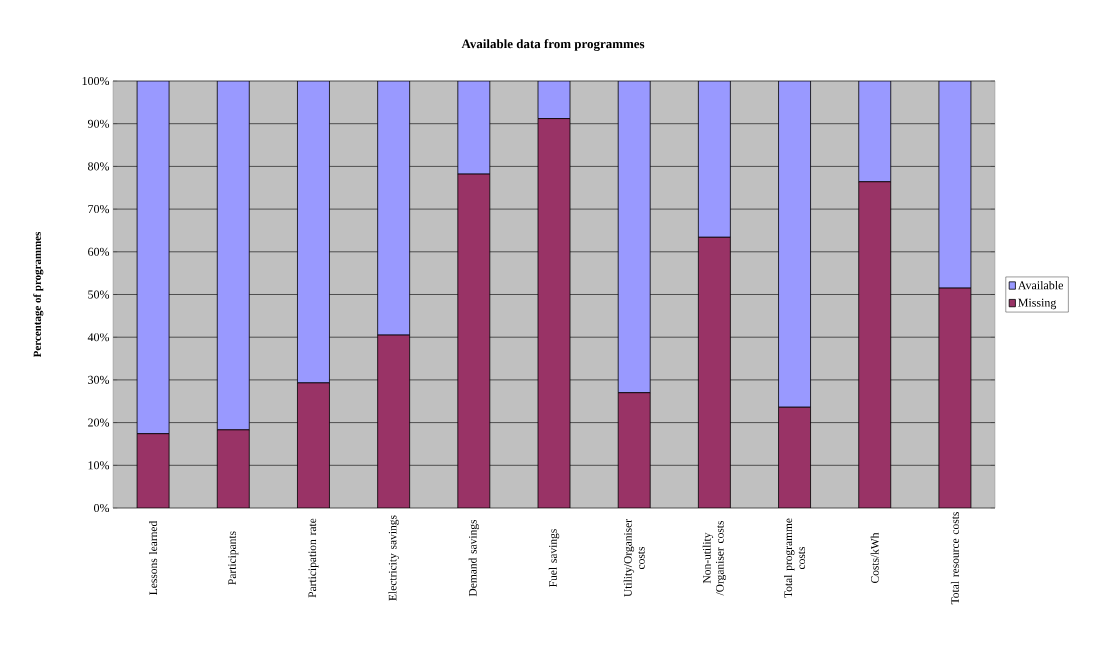  What do you see at coordinates (313, 558) in the screenshot?
I see `x-tick-label: Participation rate` at bounding box center [313, 558].